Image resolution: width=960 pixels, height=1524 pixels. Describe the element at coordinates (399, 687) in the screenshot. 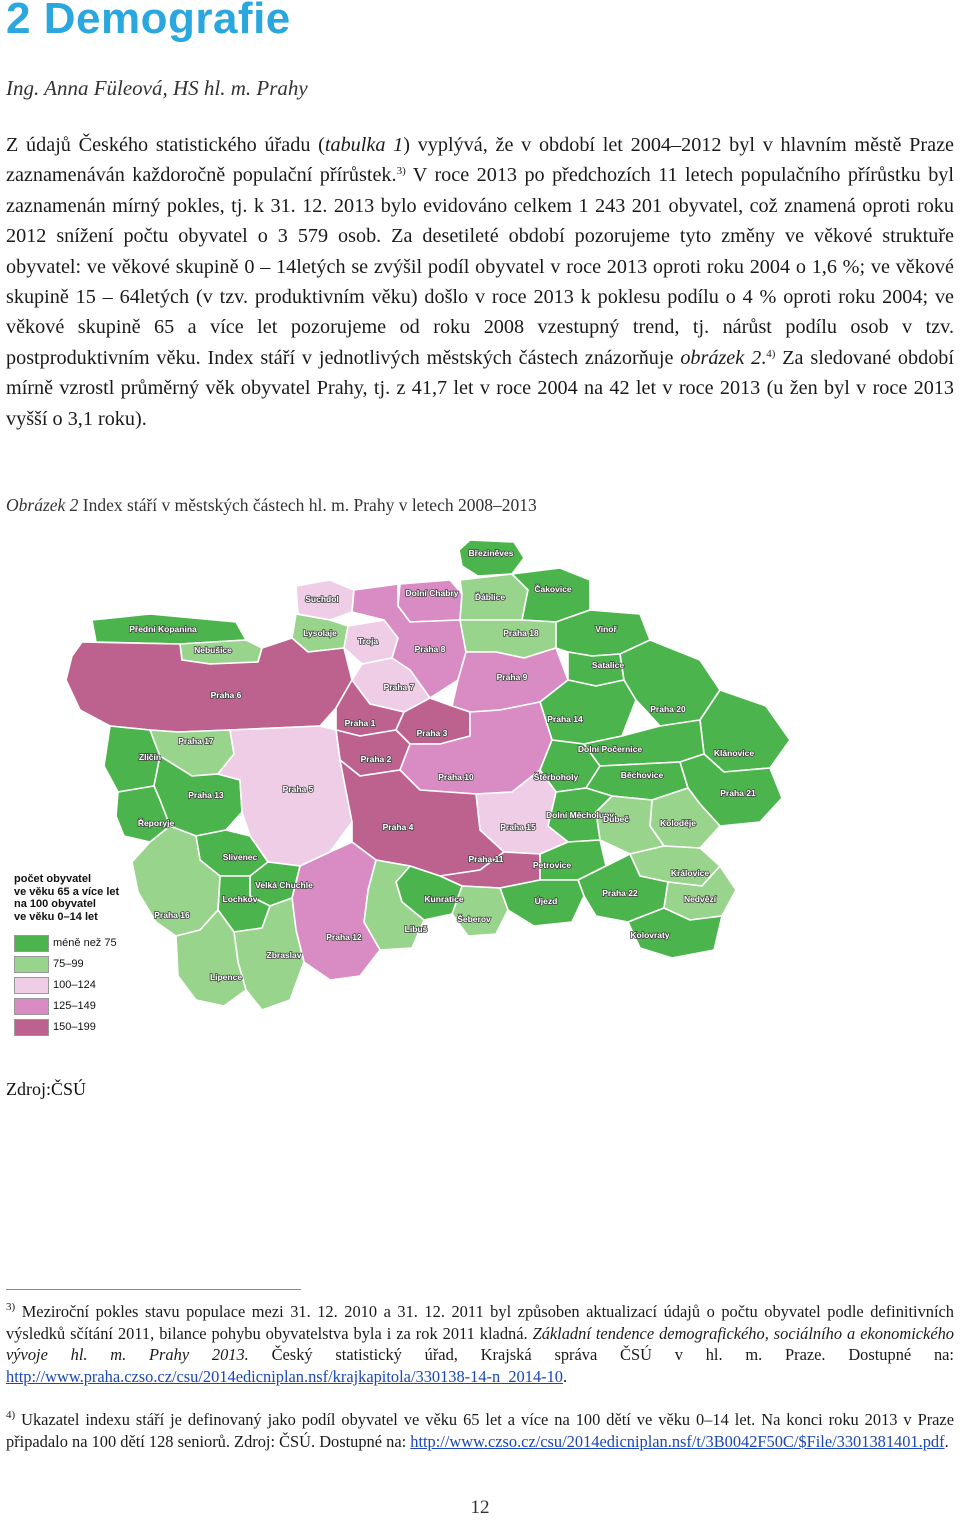

I see `district-label: Praha 7` at that location.